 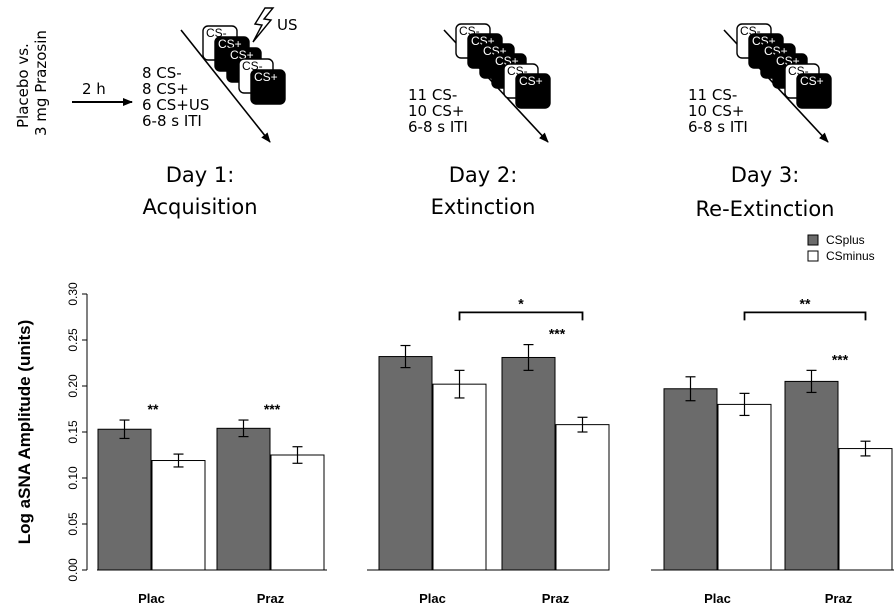 I want to click on day-title: Day 1:, so click(x=200, y=175).